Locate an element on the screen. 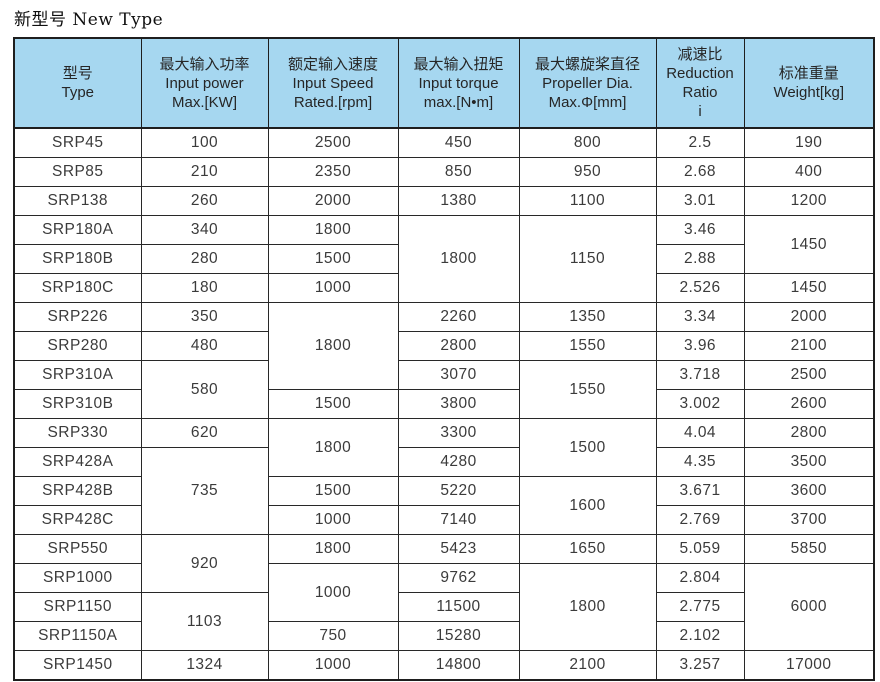 The width and height of the screenshot is (880, 682). table-row: SRP428B 1500 5220 1600 3.671 3600 is located at coordinates (444, 505).